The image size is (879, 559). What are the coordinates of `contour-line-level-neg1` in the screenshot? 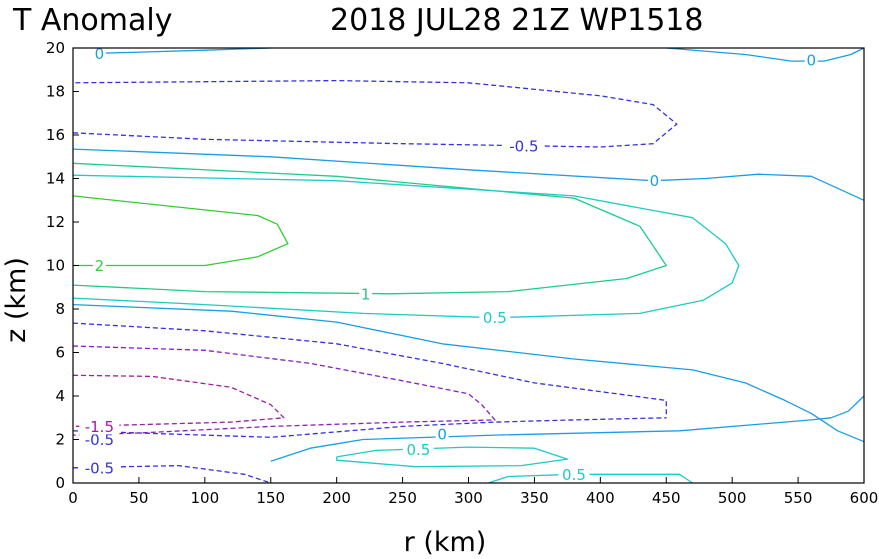 It's located at (284, 390).